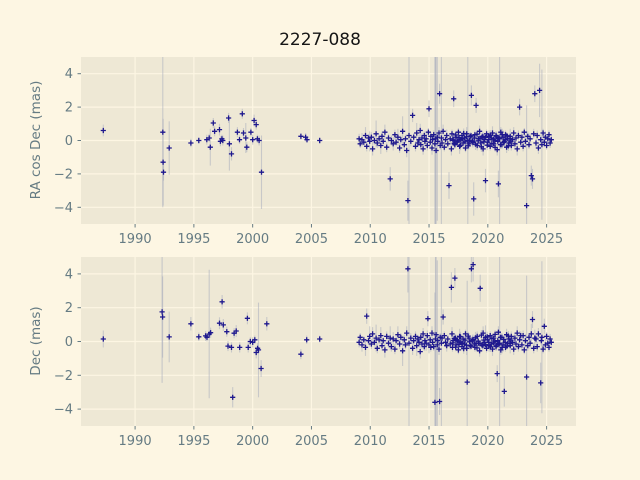  What do you see at coordinates (63, 208) in the screenshot?
I see `y-tick-label: −4` at bounding box center [63, 208].